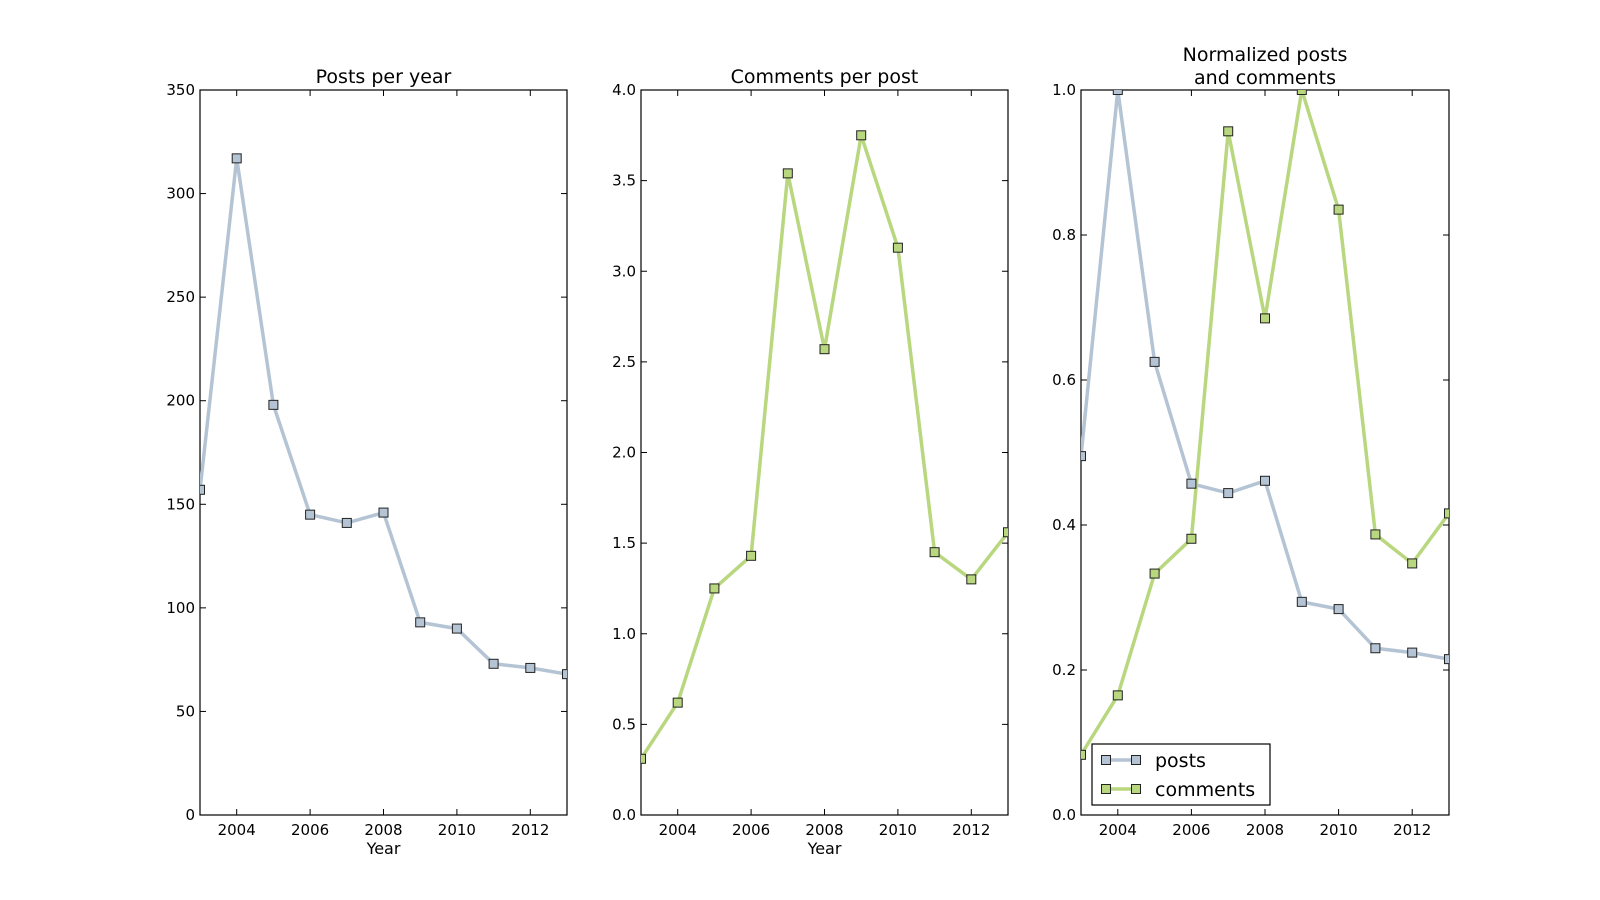  What do you see at coordinates (1064, 670) in the screenshot?
I see `y-tick-label: 0.2` at bounding box center [1064, 670].